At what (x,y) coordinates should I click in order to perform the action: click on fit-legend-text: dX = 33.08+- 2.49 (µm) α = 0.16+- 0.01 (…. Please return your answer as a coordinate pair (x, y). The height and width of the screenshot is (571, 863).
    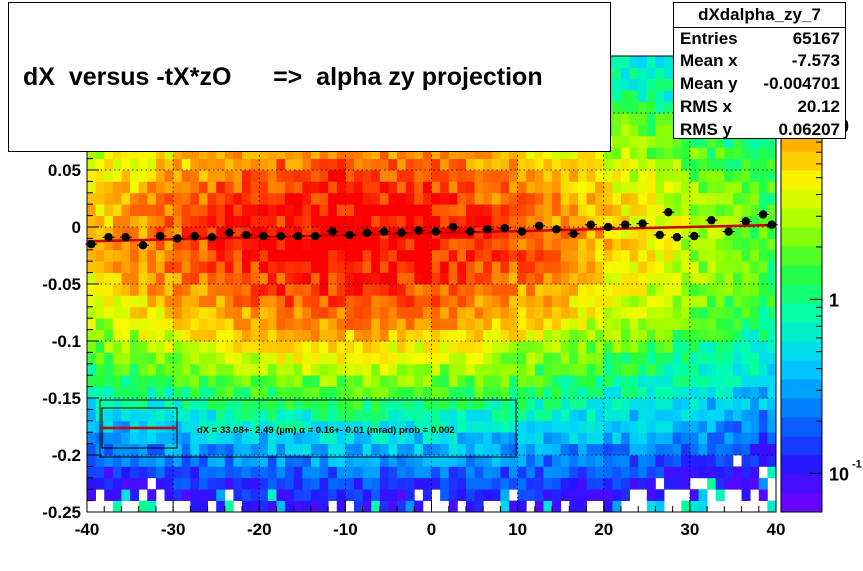
    Looking at the image, I should click on (326, 430).